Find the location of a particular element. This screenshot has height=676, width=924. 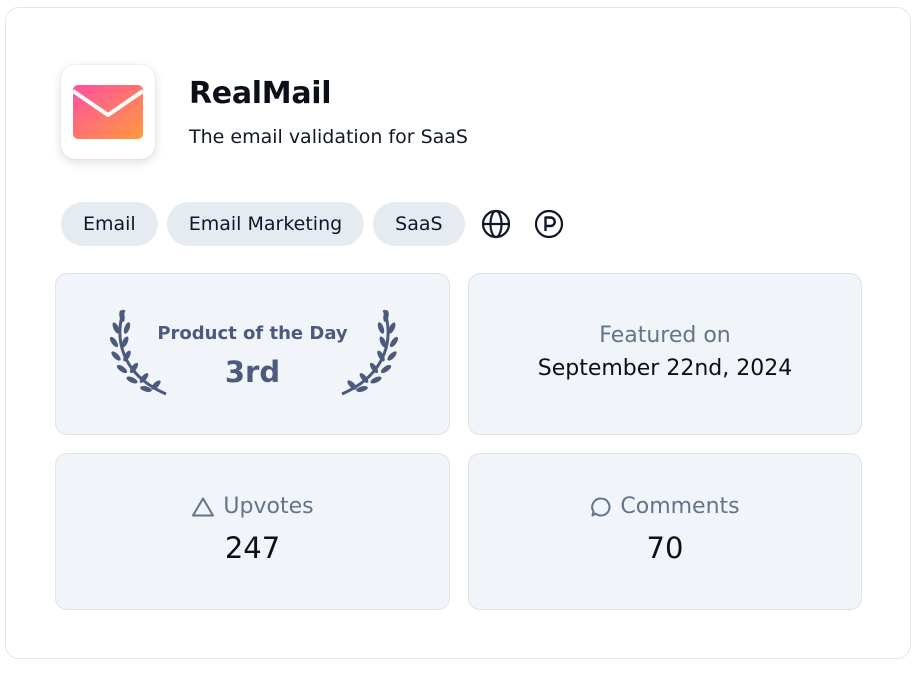

comments-count: 70 is located at coordinates (665, 548).